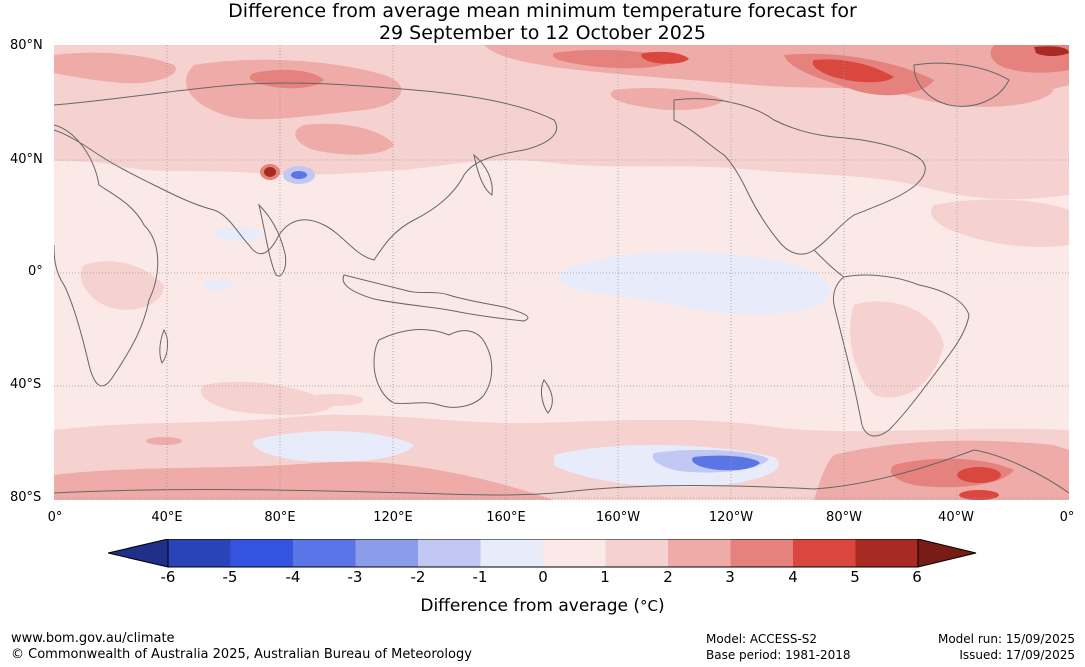  Describe the element at coordinates (138, 553) in the screenshot. I see `colorbar-arrow-low` at that location.